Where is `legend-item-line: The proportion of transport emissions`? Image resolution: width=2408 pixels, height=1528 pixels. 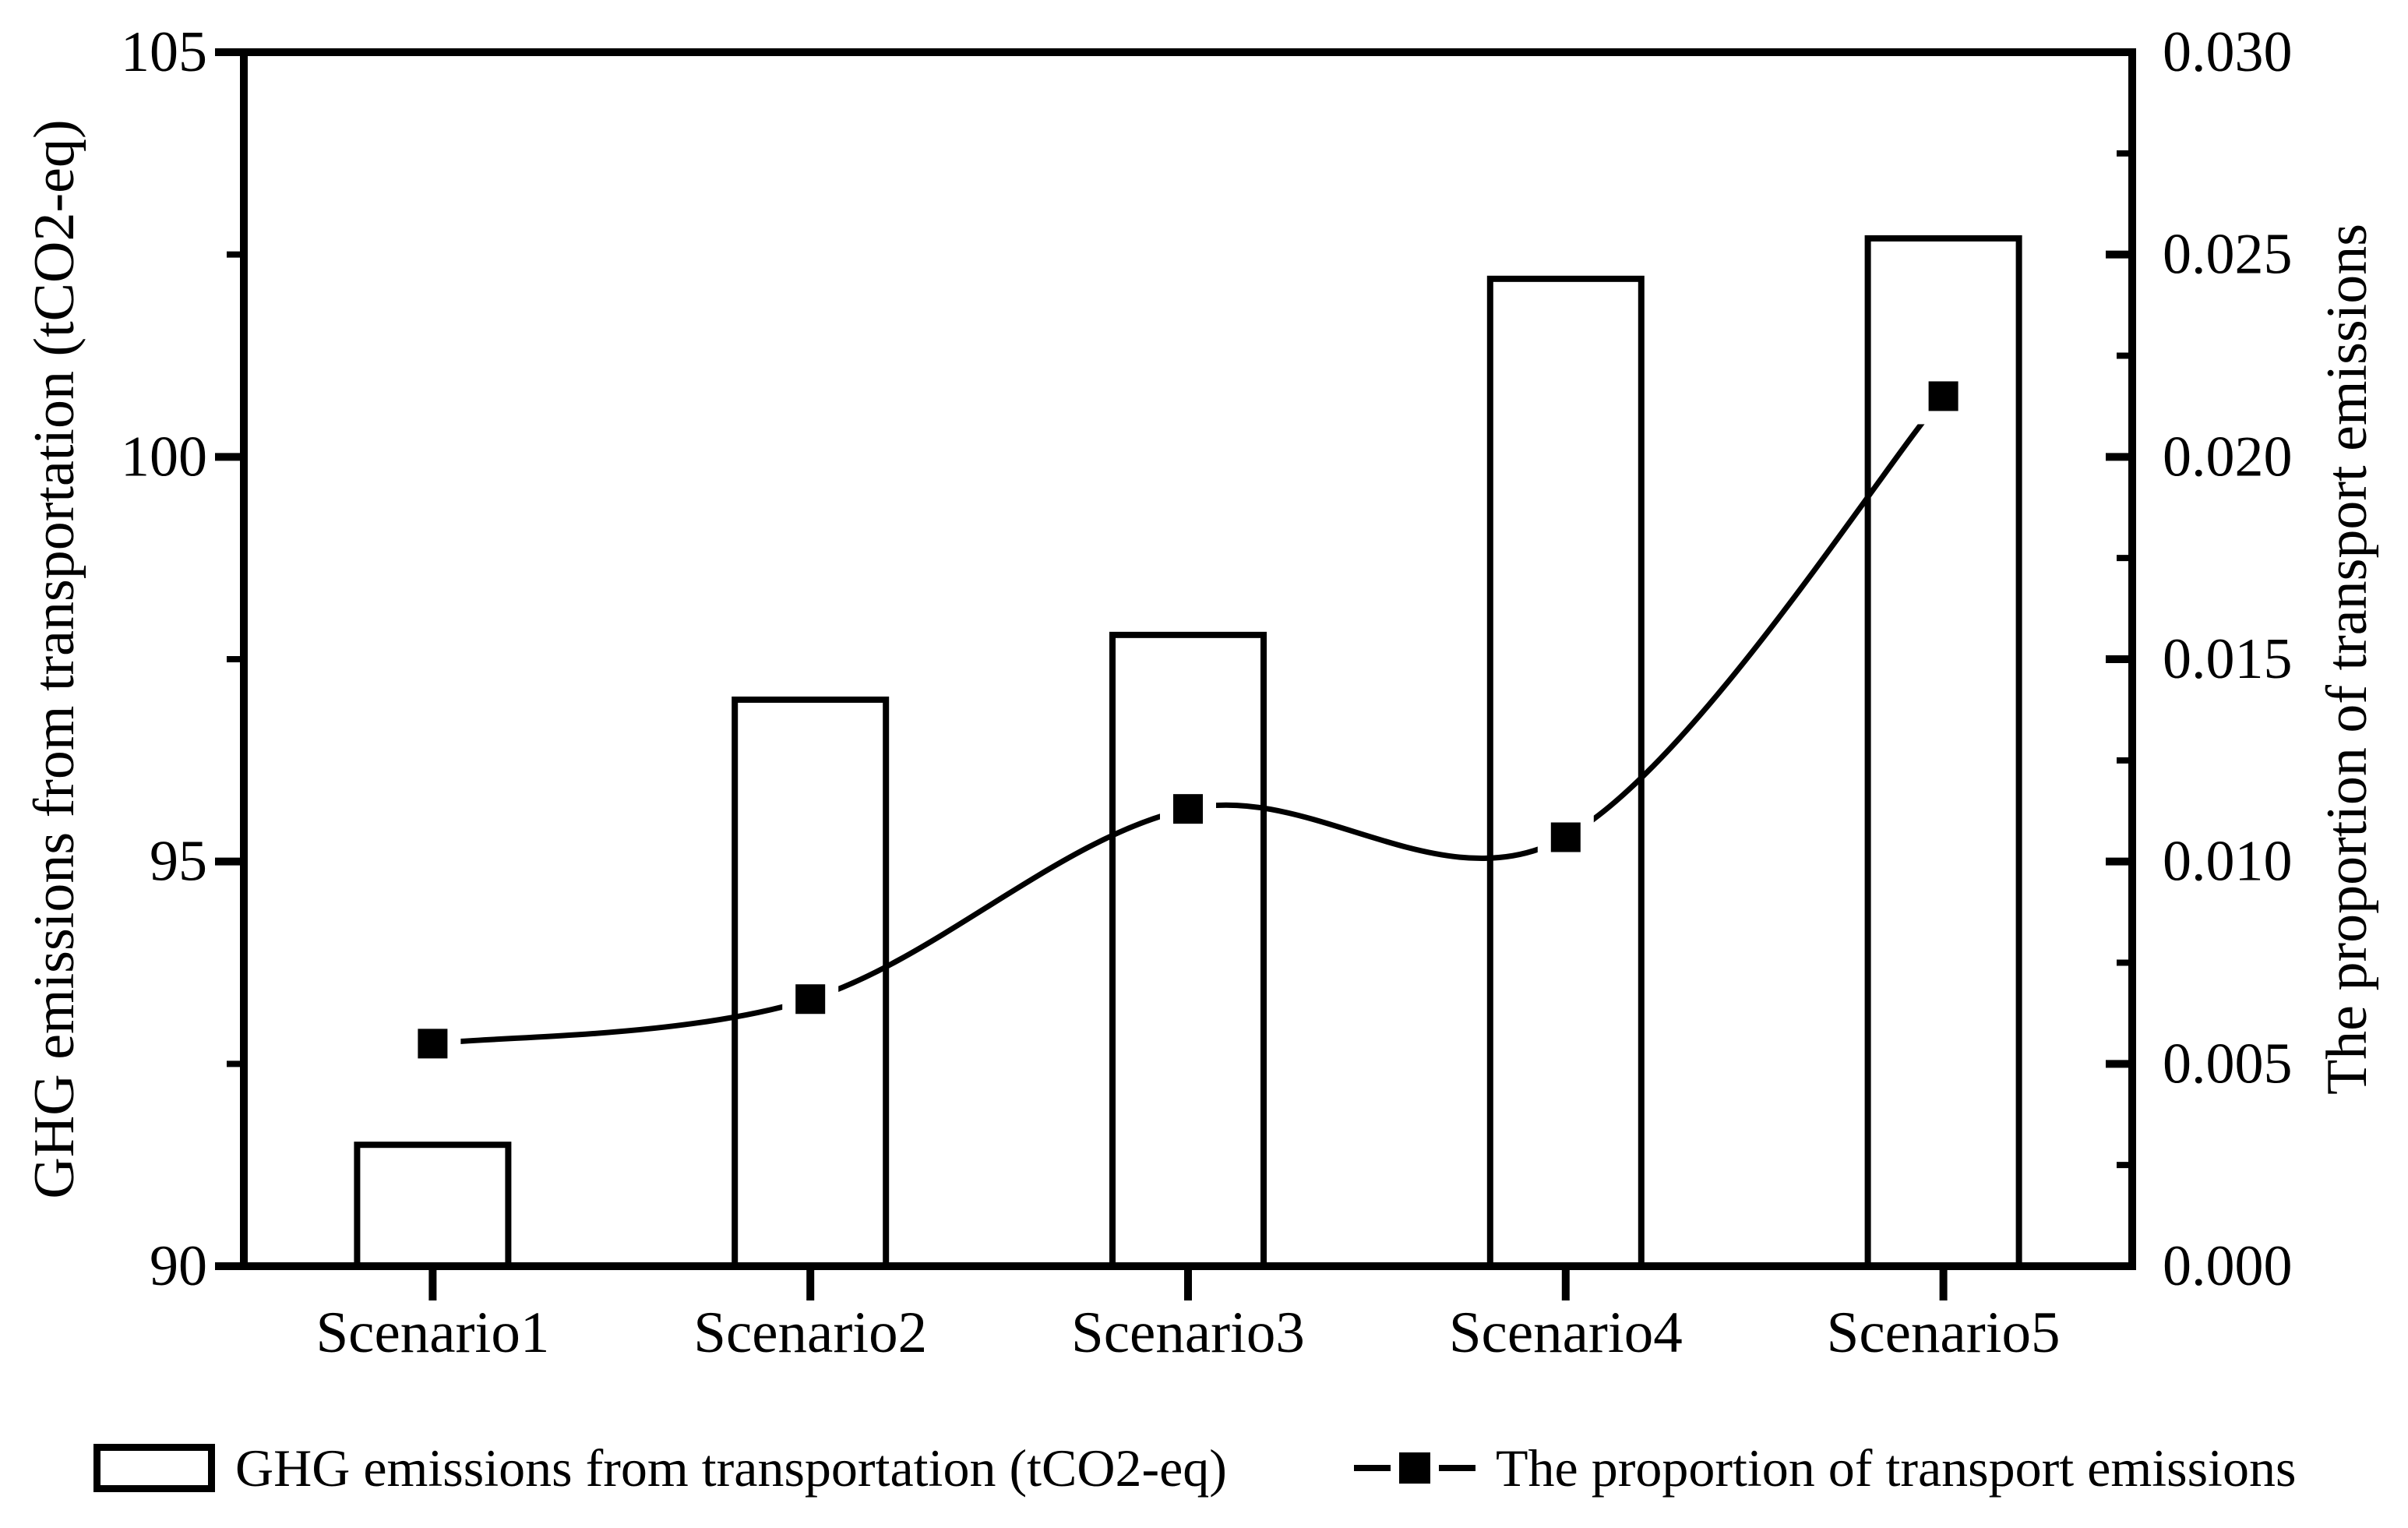
legend-item-line: The proportion of transport emissions is located at coordinates (1825, 1468).